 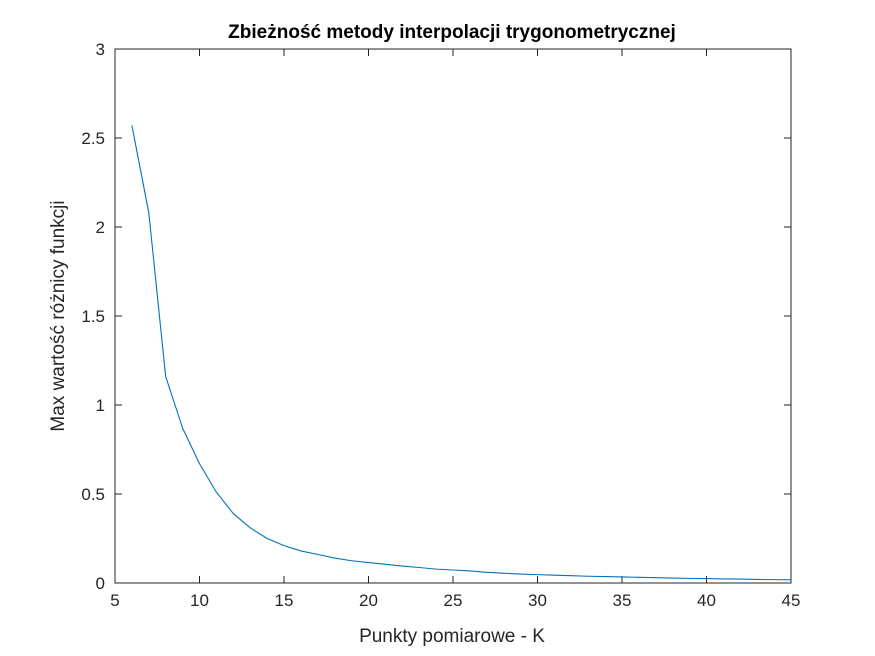 What do you see at coordinates (791, 600) in the screenshot?
I see `x-tick-label: 45` at bounding box center [791, 600].